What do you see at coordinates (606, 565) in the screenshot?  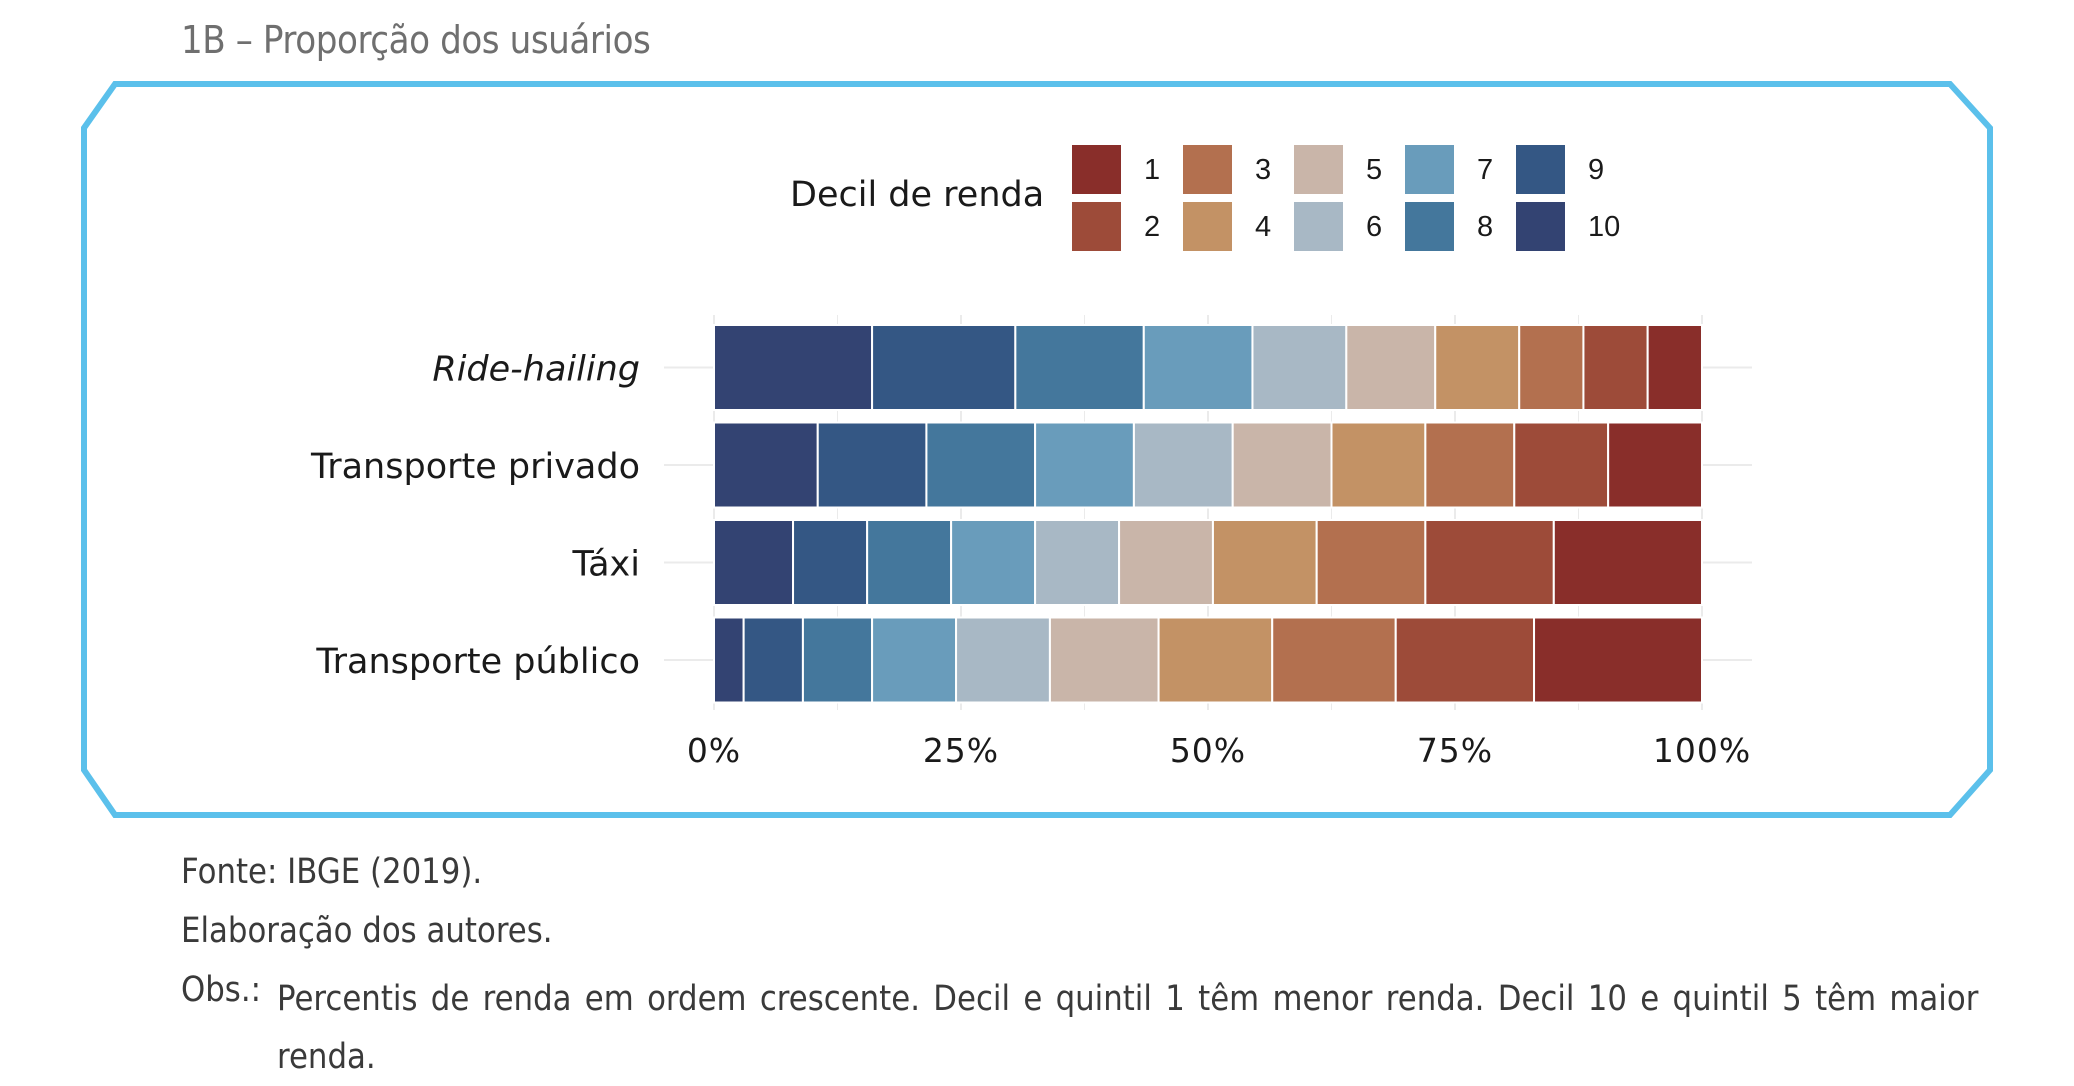 I see `y-axis-label: Táxi` at bounding box center [606, 565].